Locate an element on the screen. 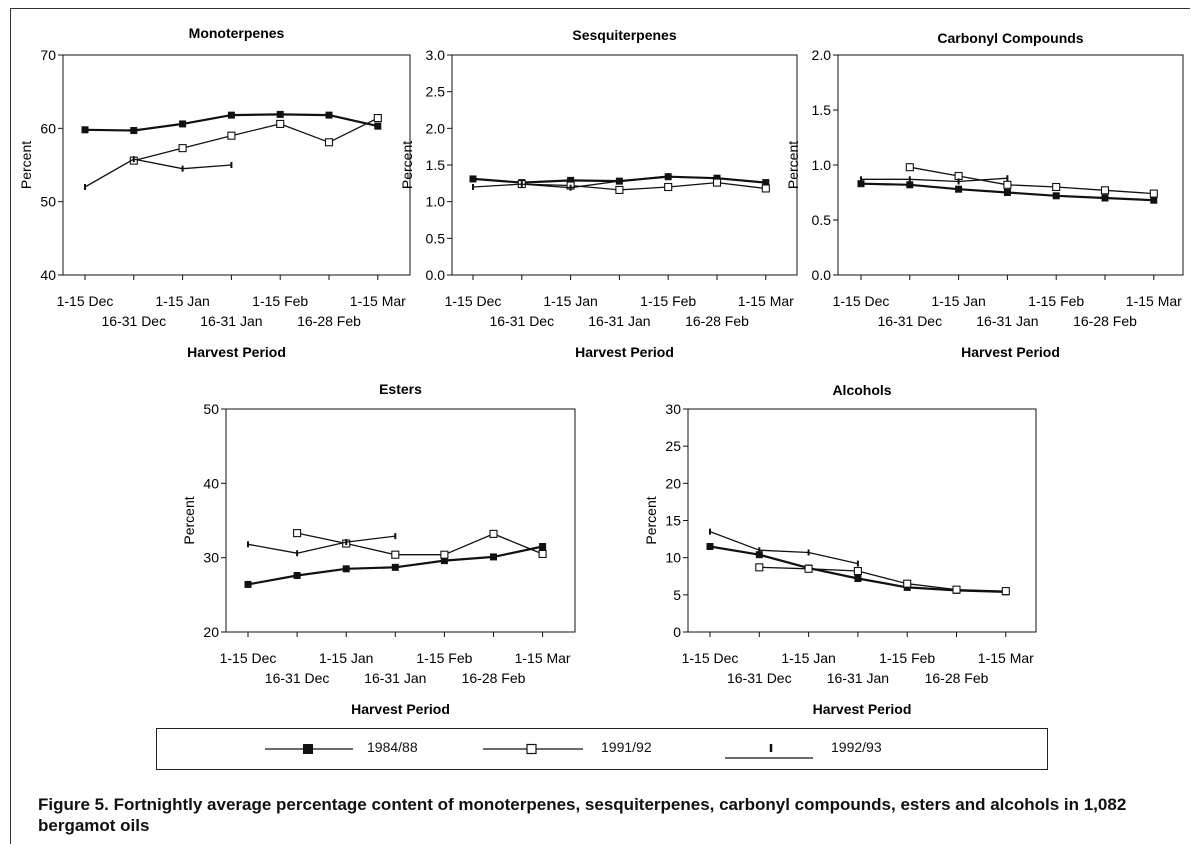  alcohols-x-axis-label: Harvest Period is located at coordinates (862, 709).